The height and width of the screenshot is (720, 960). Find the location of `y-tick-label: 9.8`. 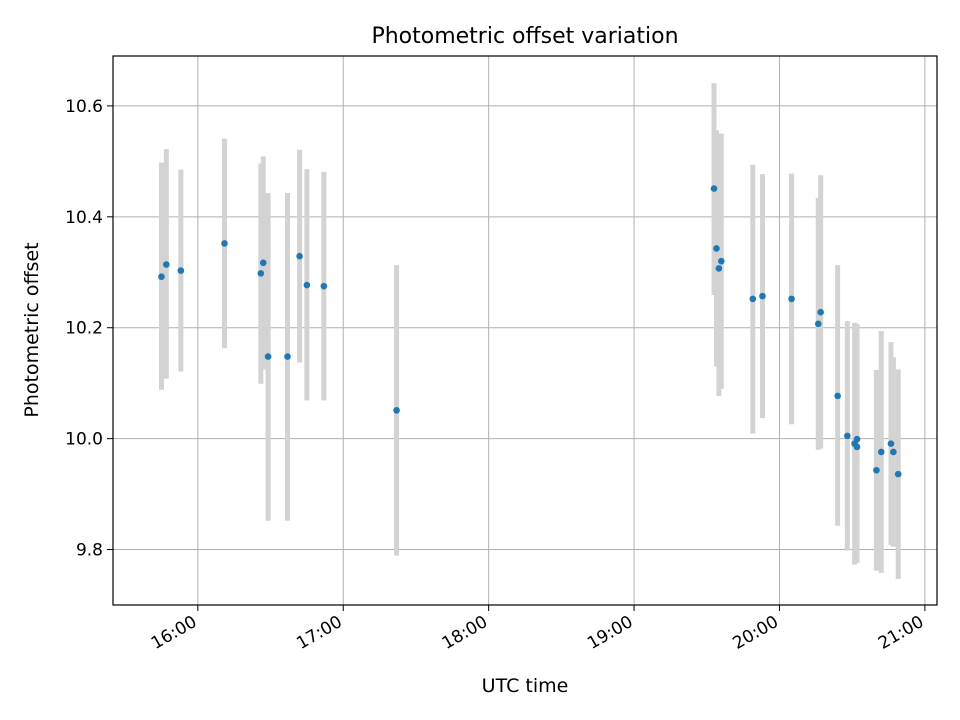

y-tick-label: 9.8 is located at coordinates (89, 551).